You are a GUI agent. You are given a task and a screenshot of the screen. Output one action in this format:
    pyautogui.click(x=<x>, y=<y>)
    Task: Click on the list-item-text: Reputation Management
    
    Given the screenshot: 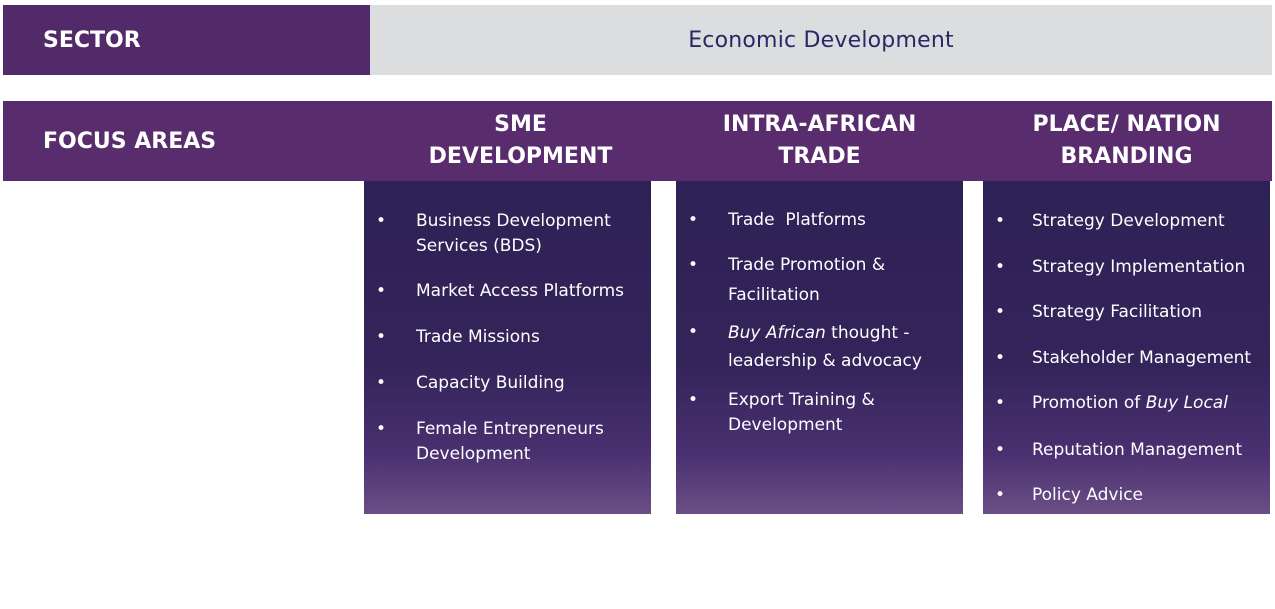 What is the action you would take?
    pyautogui.click(x=1137, y=450)
    